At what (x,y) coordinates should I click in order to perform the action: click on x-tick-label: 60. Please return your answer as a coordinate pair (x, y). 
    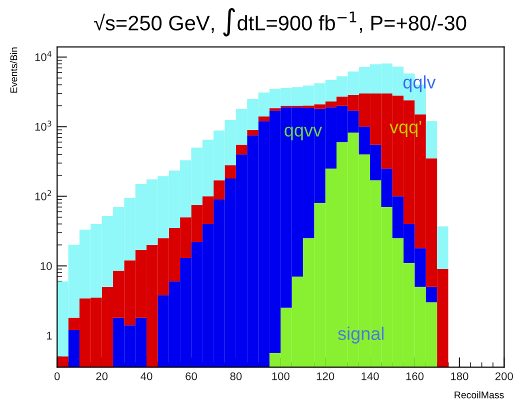
    Looking at the image, I should click on (191, 376).